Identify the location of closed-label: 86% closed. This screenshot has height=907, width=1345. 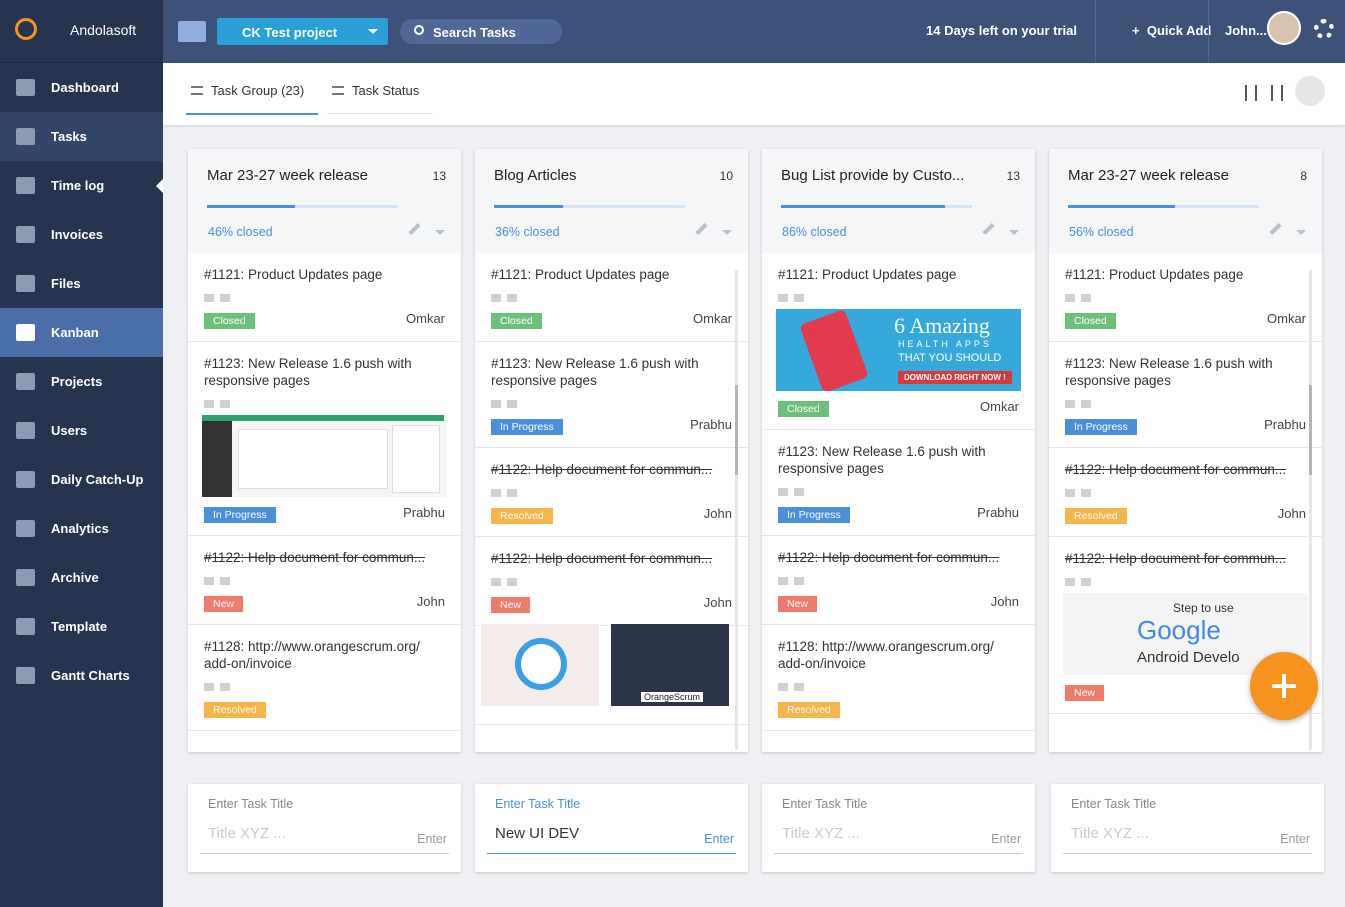
(814, 232).